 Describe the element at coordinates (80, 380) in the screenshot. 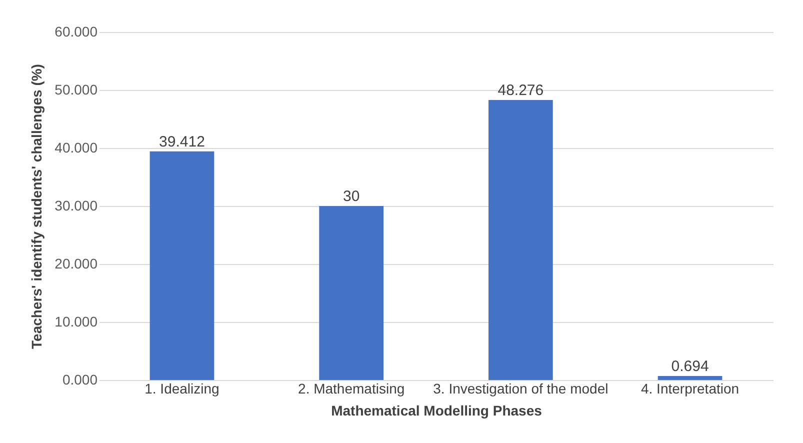

I see `y-tick-label: 0.000` at that location.